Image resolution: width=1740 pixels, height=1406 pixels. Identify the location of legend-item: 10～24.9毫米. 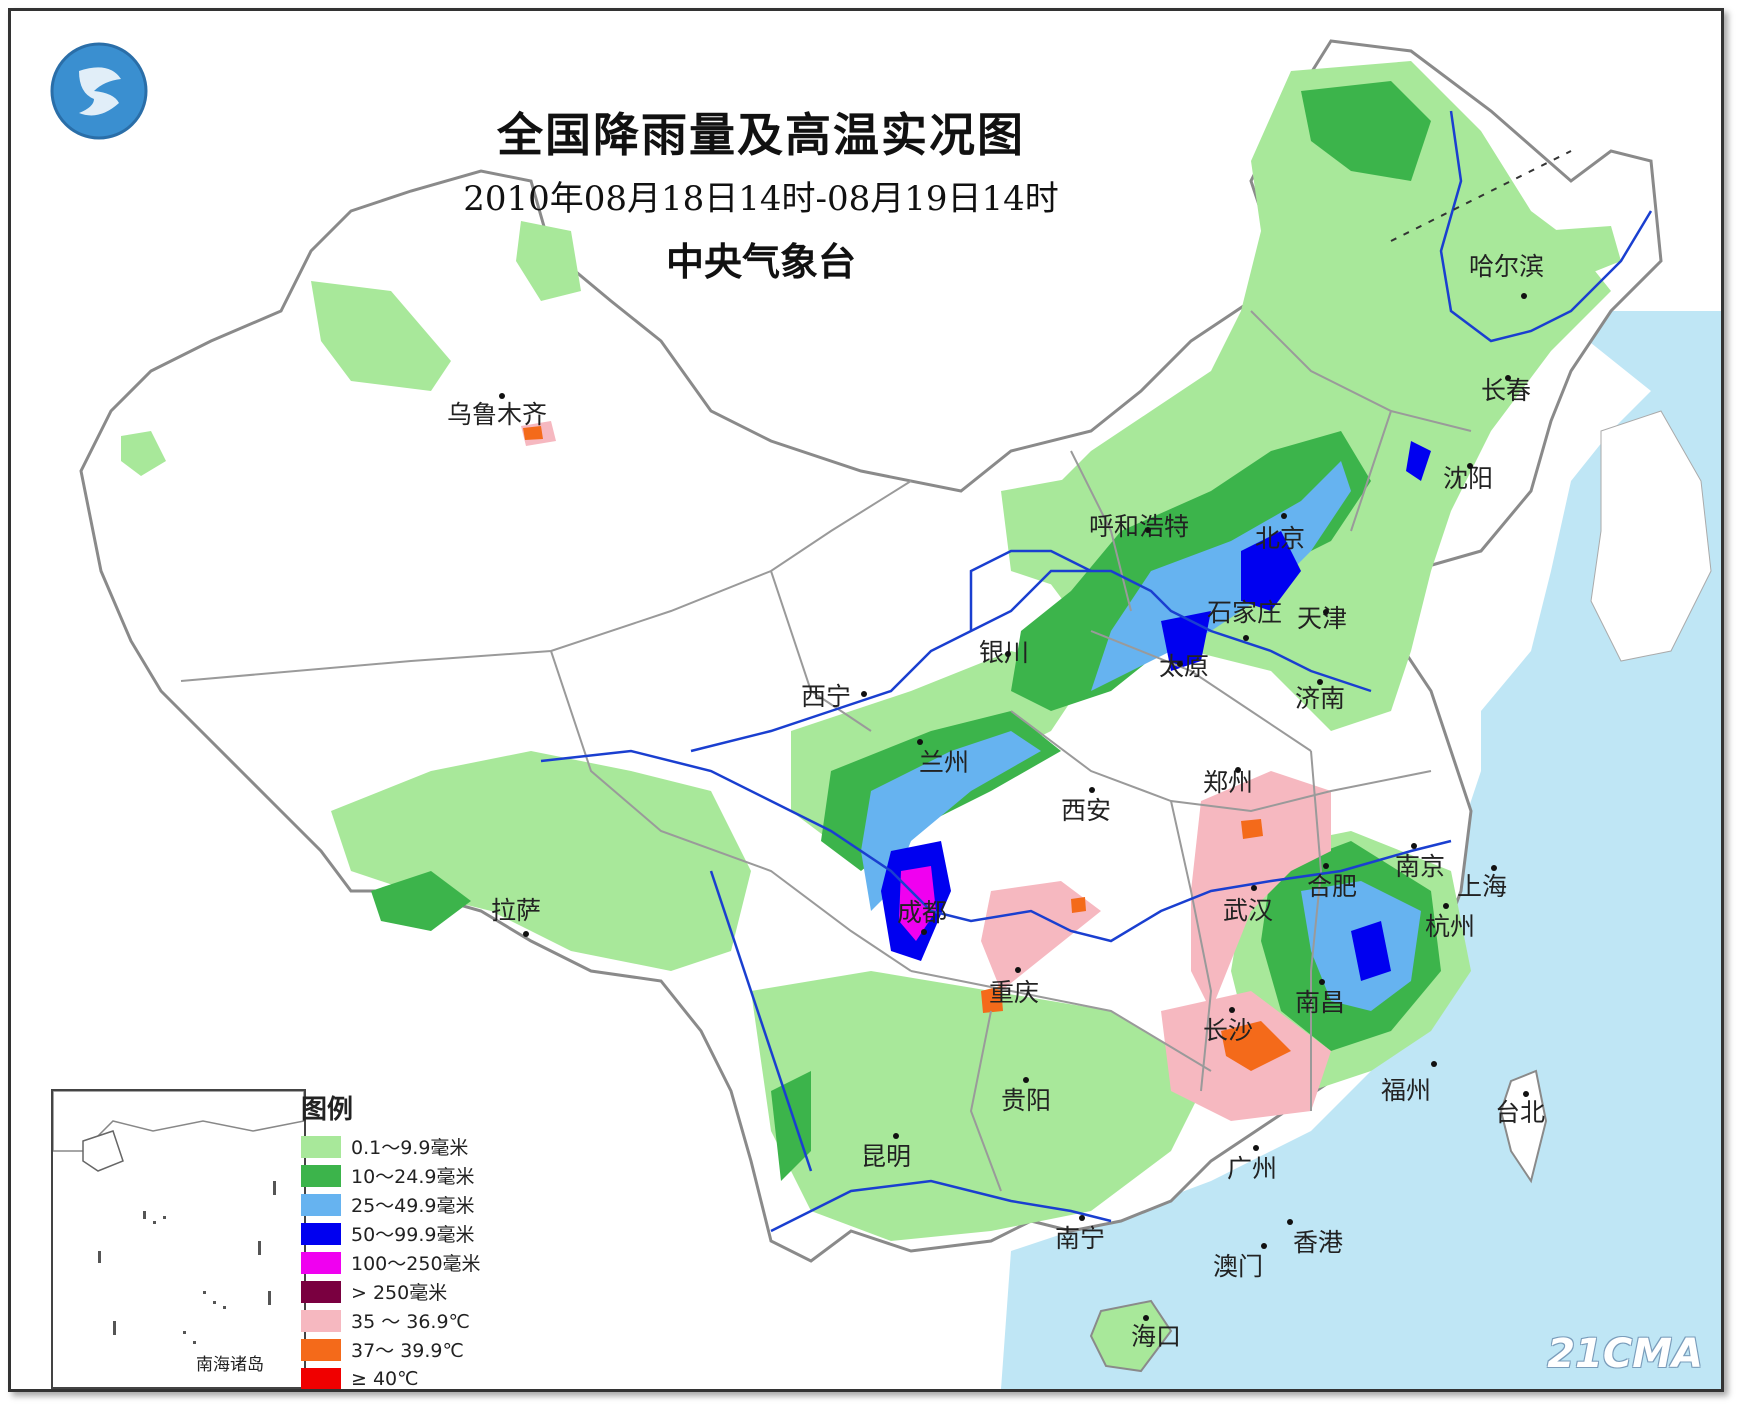
(391, 1175).